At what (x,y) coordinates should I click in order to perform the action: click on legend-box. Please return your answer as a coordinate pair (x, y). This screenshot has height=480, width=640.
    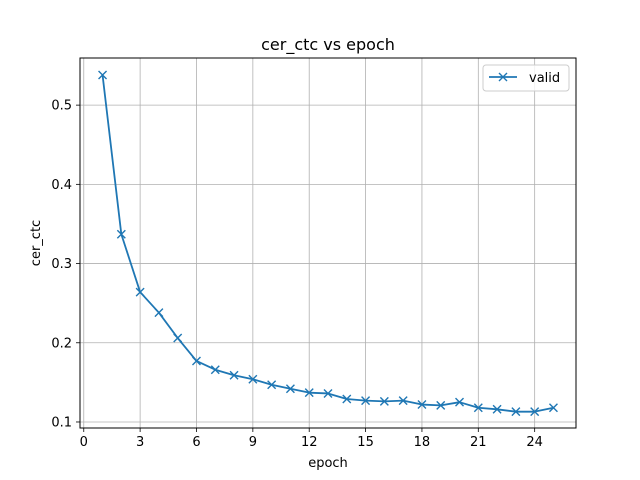
    Looking at the image, I should click on (526, 78).